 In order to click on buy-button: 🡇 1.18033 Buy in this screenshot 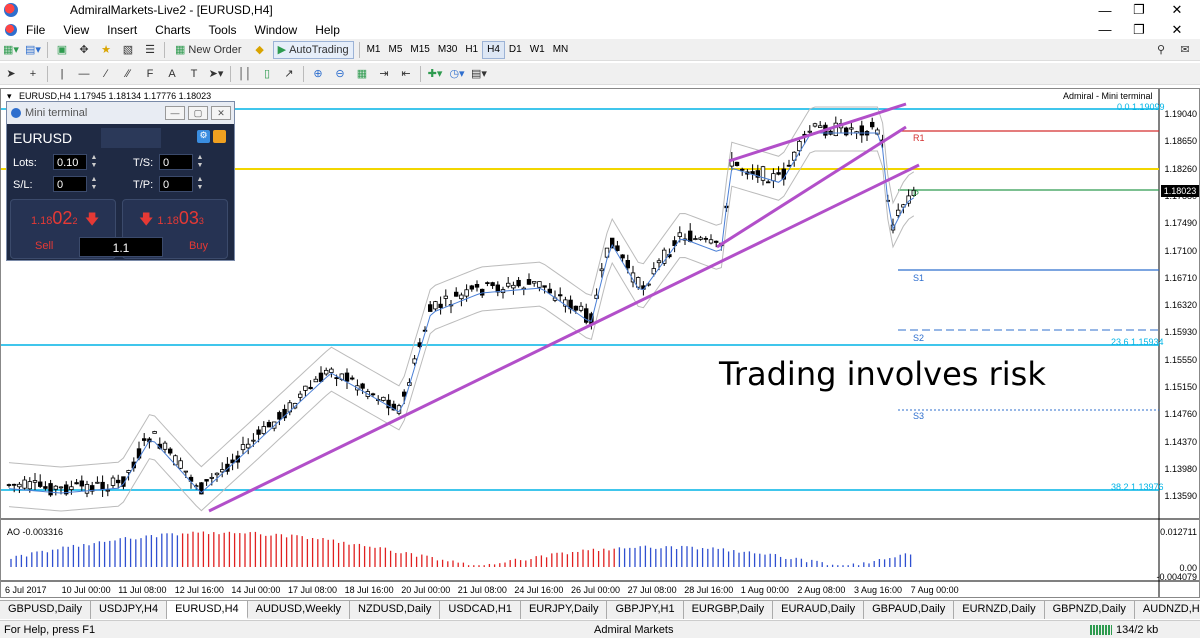, I will do `click(175, 229)`.